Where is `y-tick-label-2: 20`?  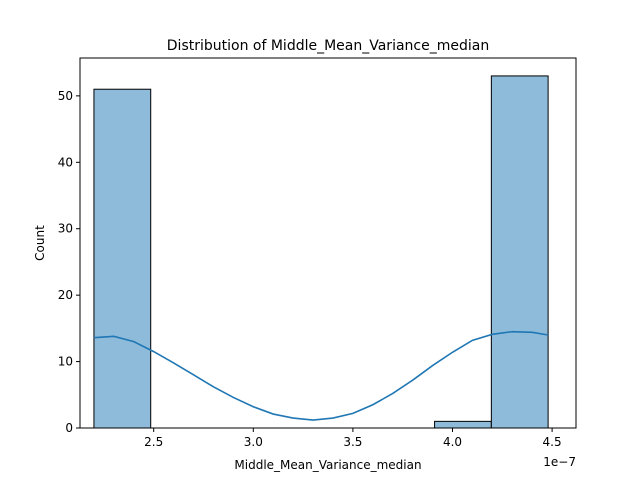 y-tick-label-2: 20 is located at coordinates (65, 295).